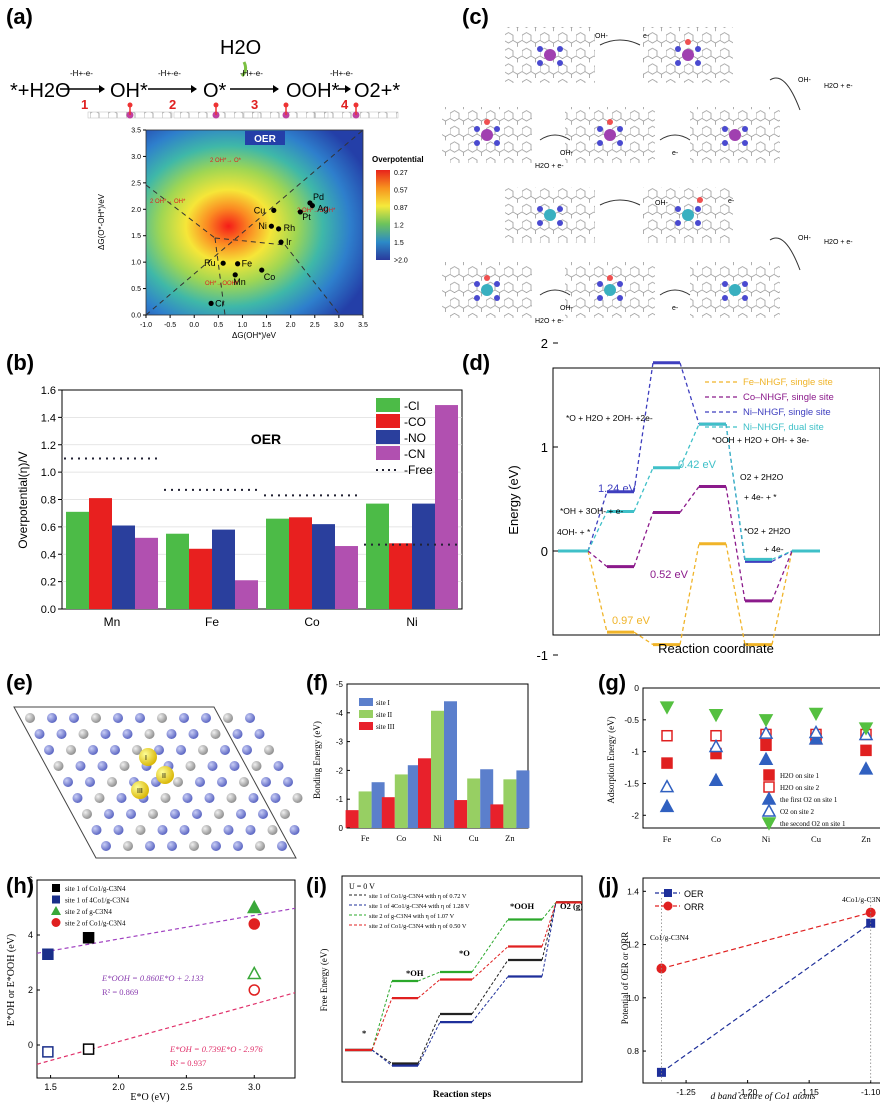  What do you see at coordinates (289, 242) in the screenshot?
I see `catalyst-label: Ir` at bounding box center [289, 242].